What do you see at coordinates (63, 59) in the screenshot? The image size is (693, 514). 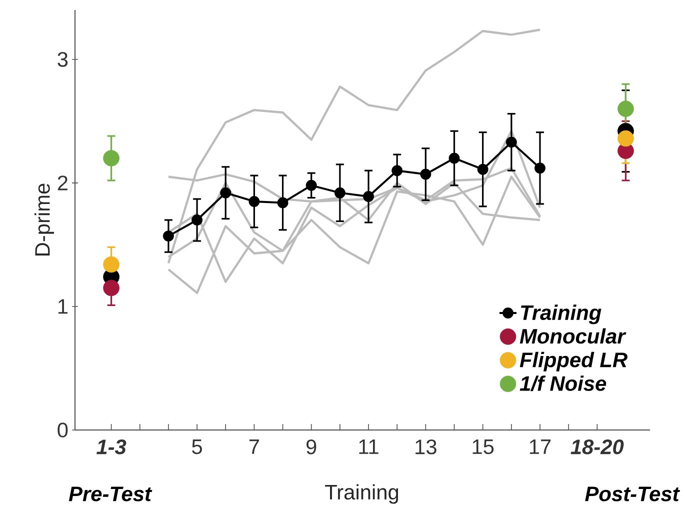 I see `y-tick-label: 3` at bounding box center [63, 59].